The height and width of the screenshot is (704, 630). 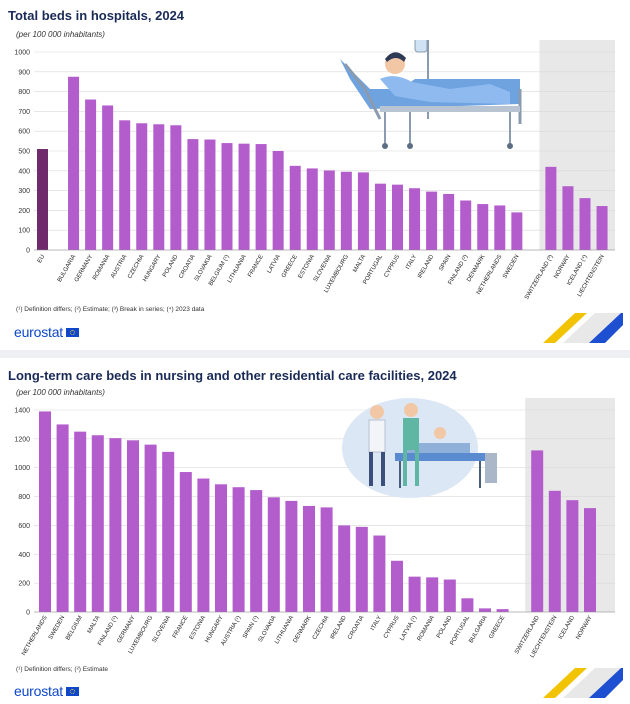 I want to click on chart-2-footnote: (¹) Definition differs; (²) Estimate, so click(x=62, y=669).